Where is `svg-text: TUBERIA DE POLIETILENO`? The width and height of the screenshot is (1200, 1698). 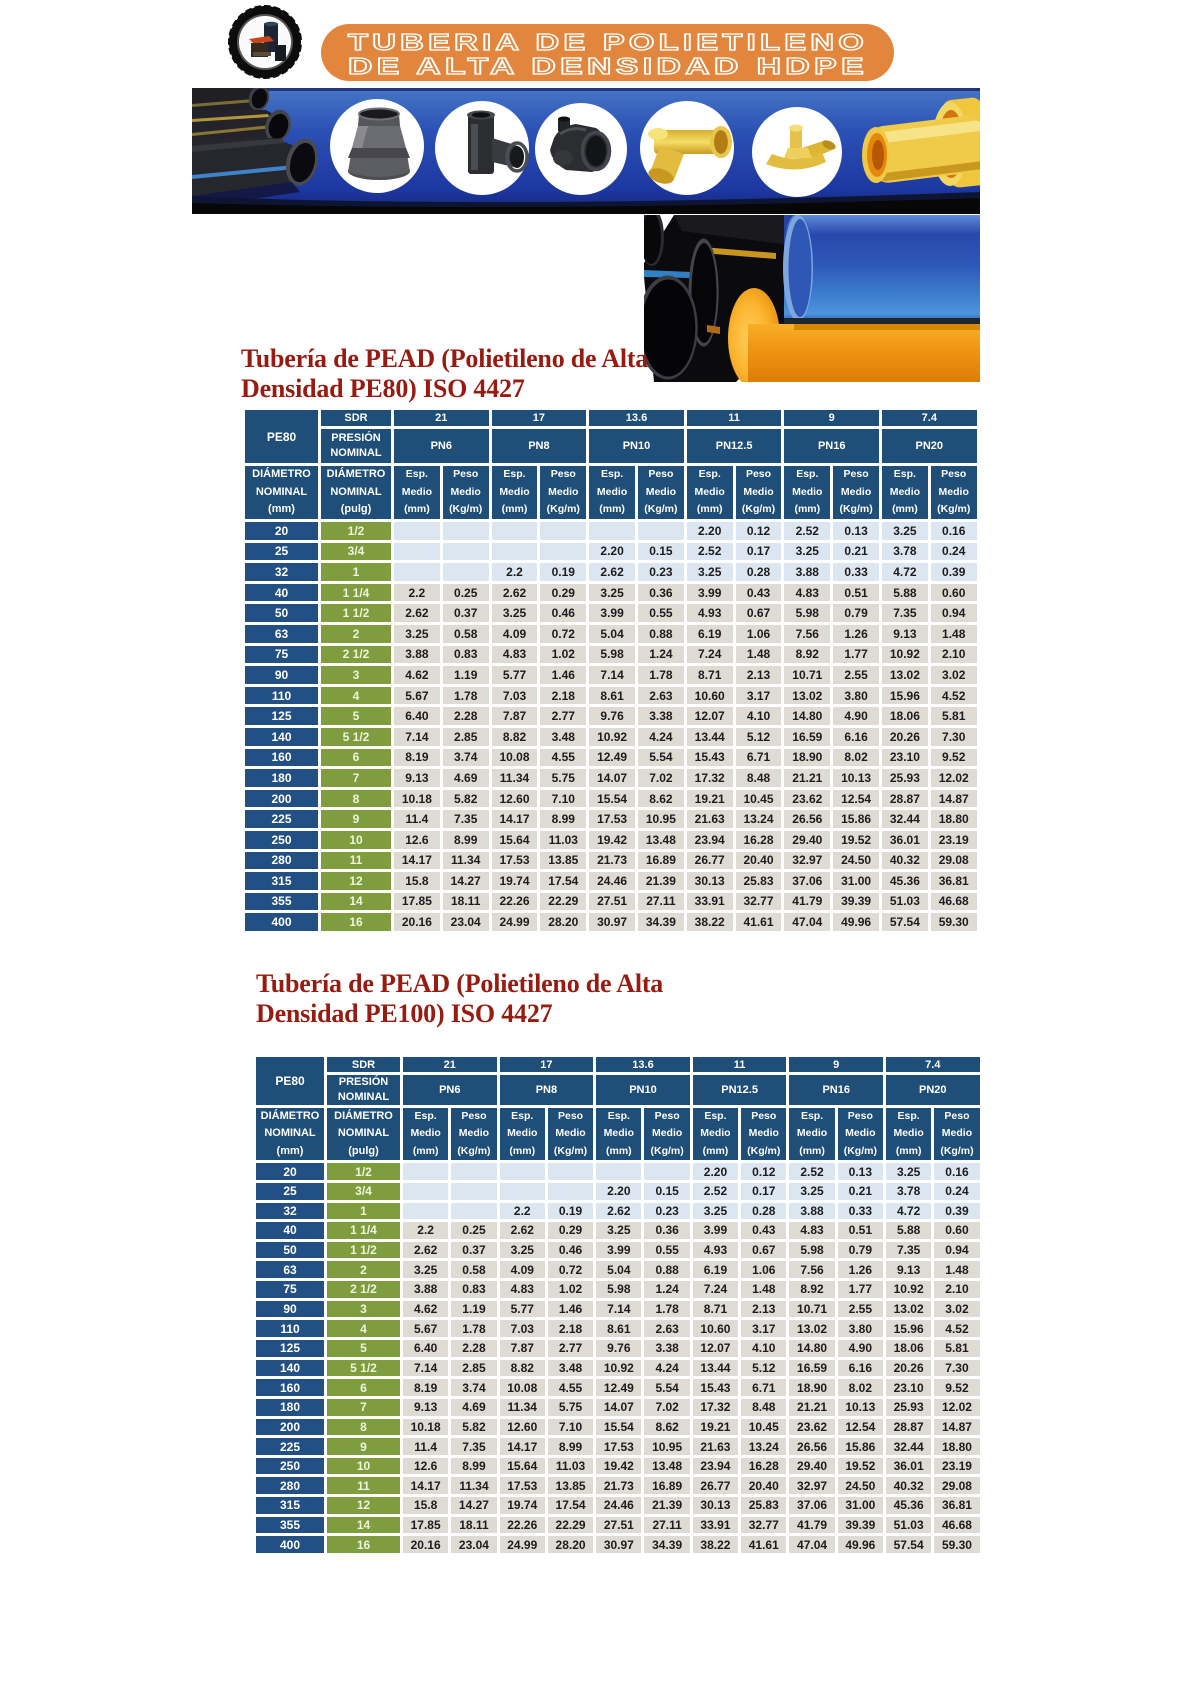
svg-text: TUBERIA DE POLIETILENO is located at coordinates (608, 42).